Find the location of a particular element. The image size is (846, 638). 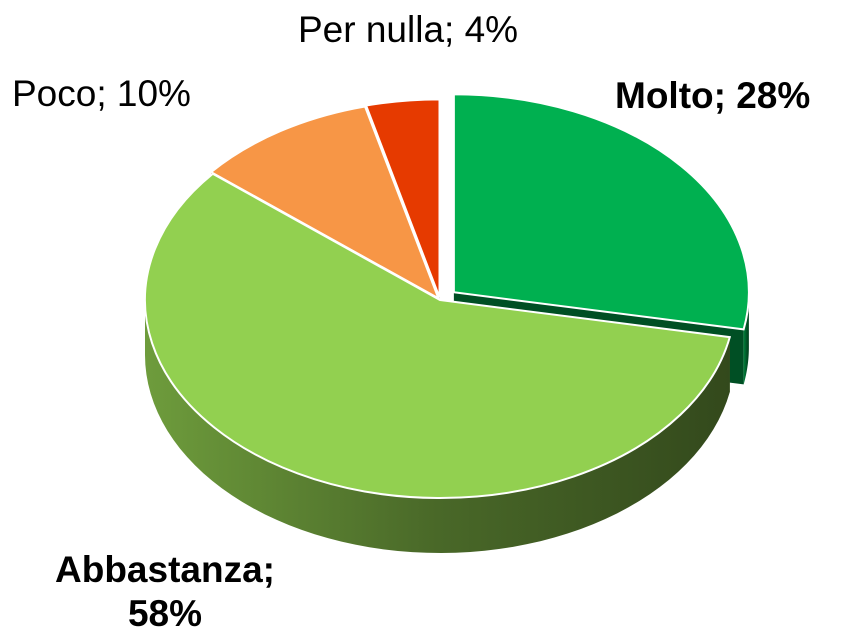

data-label: Poco; 10% is located at coordinates (101, 93).